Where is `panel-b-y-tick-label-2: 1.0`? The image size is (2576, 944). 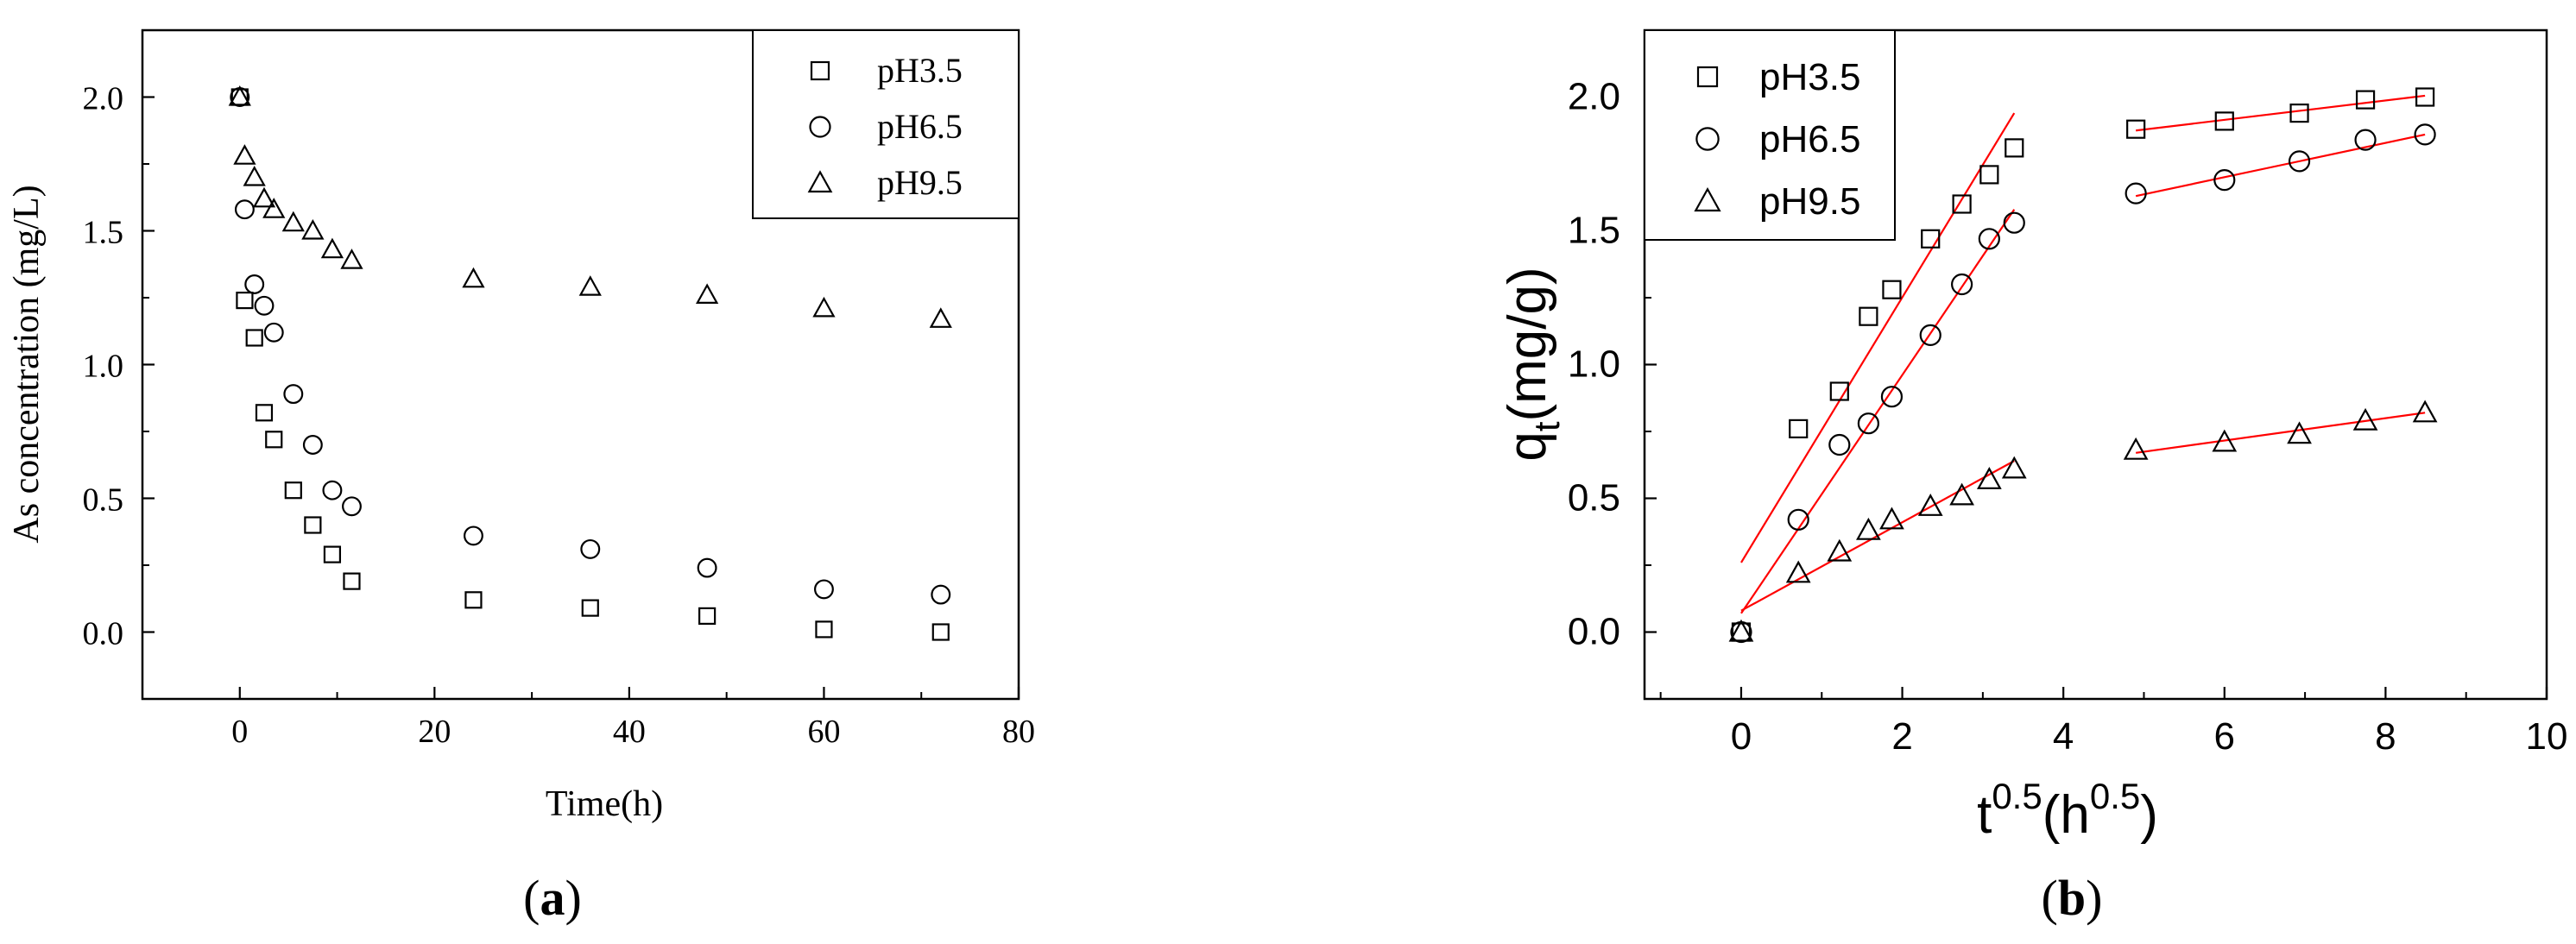
panel-b-y-tick-label-2: 1.0 is located at coordinates (1594, 364).